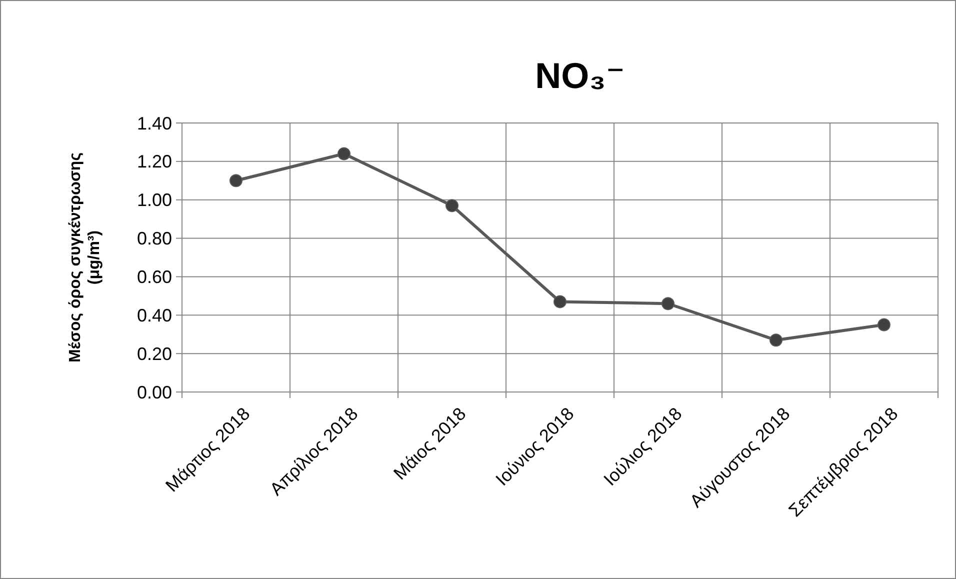 This screenshot has width=956, height=579. I want to click on y-tick-label: 0.00, so click(154, 392).